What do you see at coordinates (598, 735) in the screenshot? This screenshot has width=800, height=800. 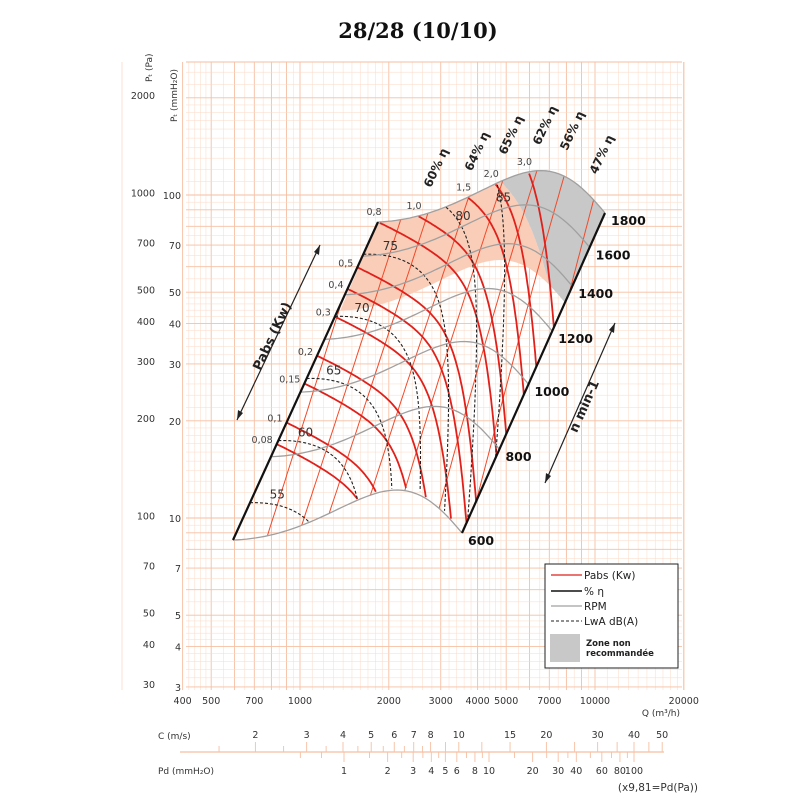 I see `velocity-tick-label: 30` at bounding box center [598, 735].